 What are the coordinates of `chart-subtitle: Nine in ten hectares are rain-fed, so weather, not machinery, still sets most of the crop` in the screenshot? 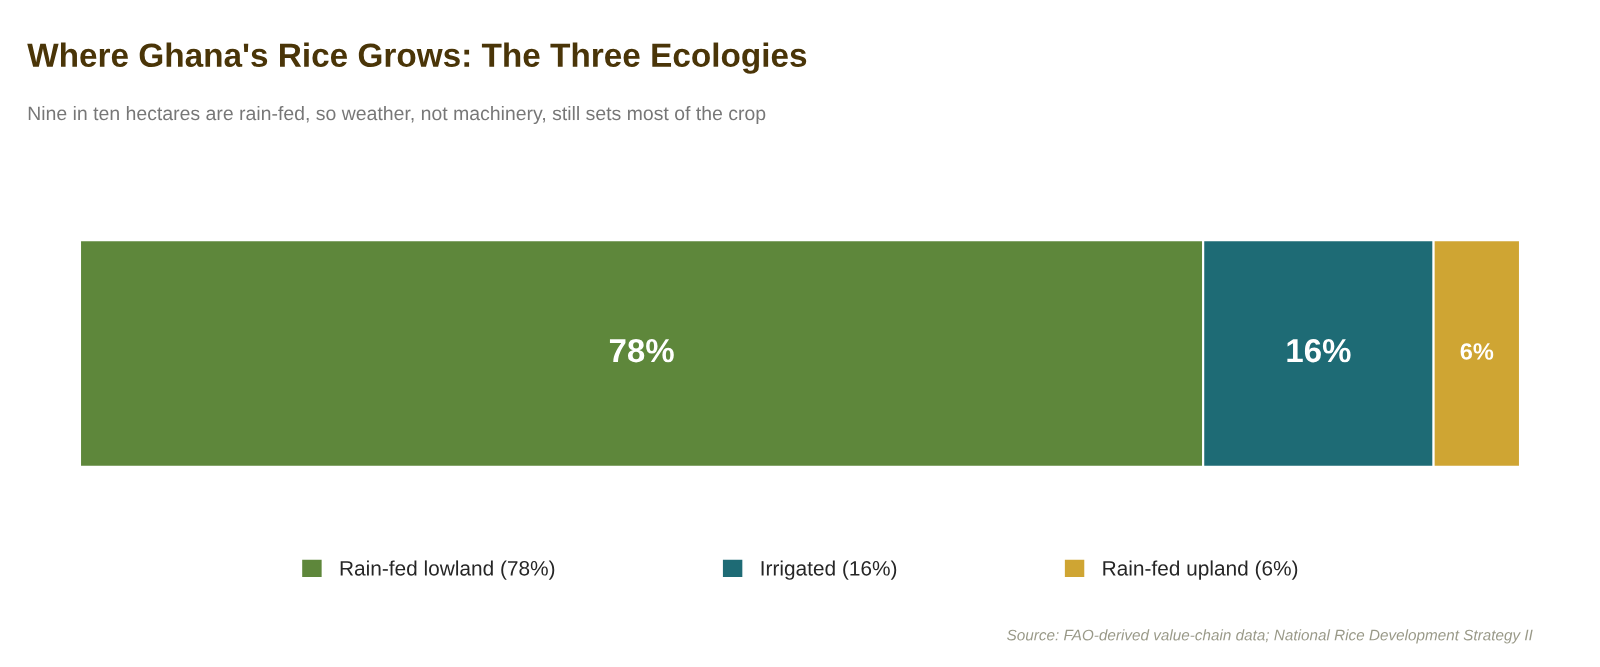 It's located at (397, 115).